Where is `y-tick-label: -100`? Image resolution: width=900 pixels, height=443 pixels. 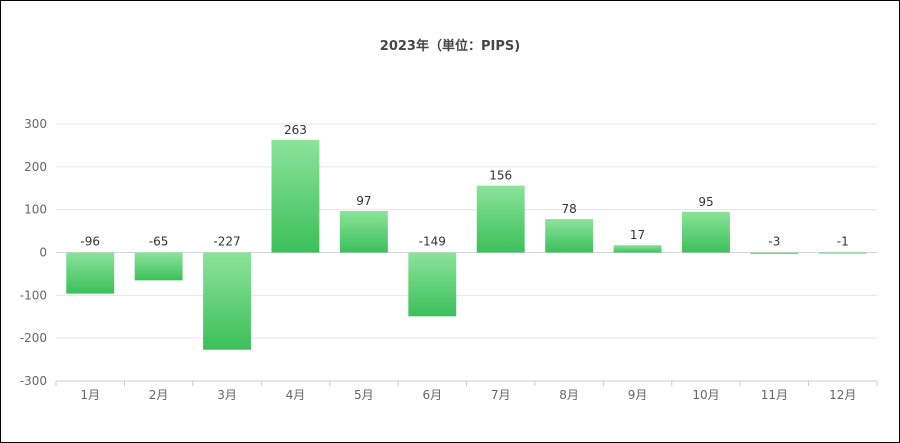 y-tick-label: -100 is located at coordinates (33, 295).